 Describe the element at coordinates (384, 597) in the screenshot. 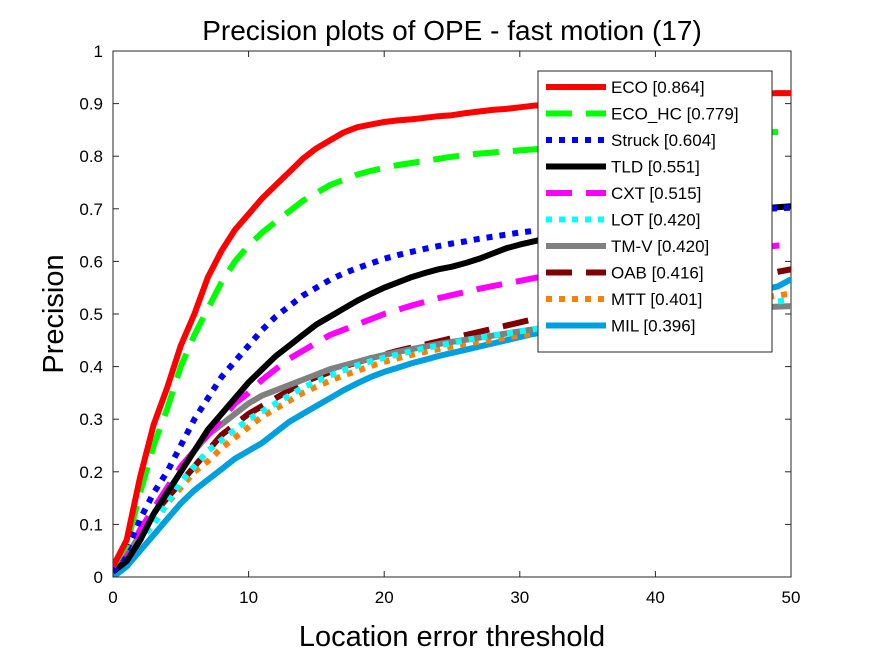

I see `x-tick-label: 20` at that location.